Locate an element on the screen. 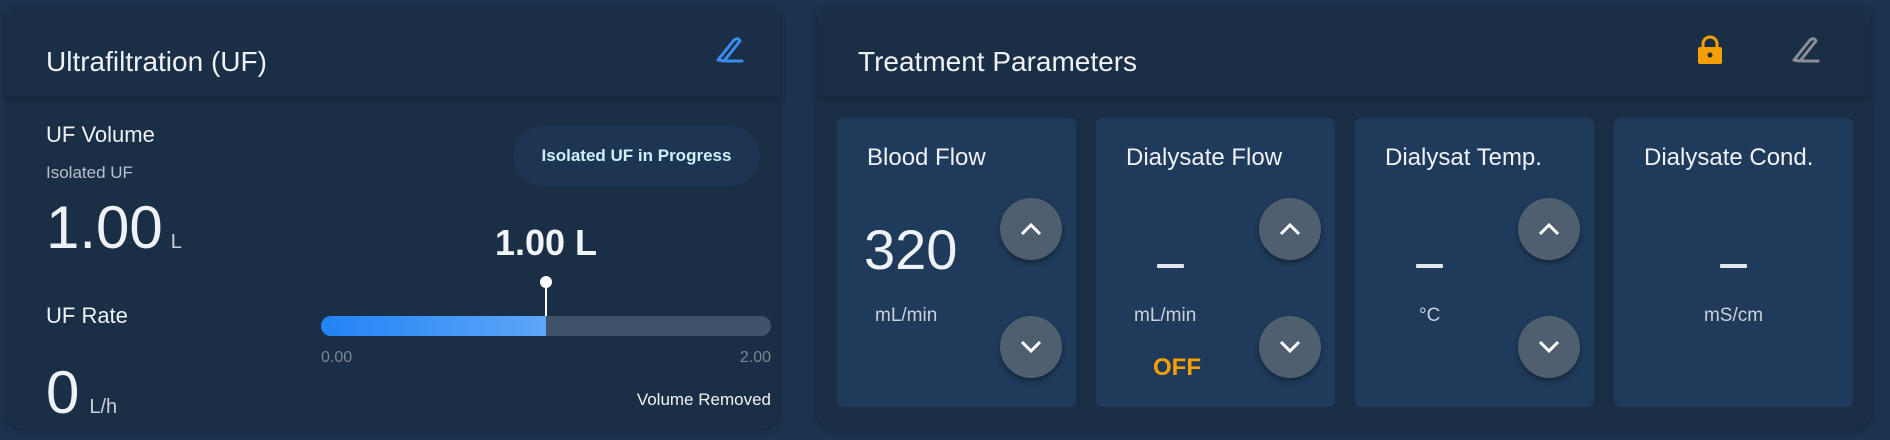  uf-volume-unit: L is located at coordinates (176, 242).